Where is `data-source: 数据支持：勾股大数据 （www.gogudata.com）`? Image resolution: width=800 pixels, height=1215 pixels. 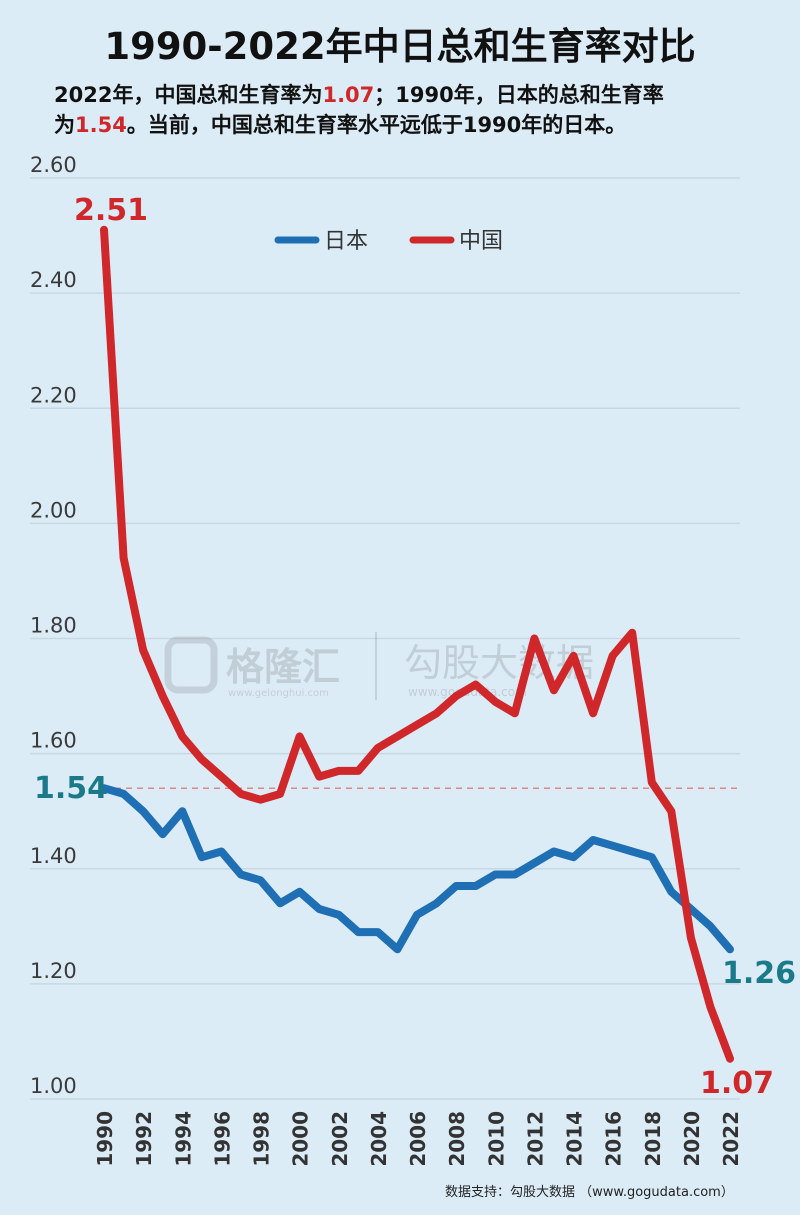
data-source: 数据支持：勾股大数据 （www.gogudata.com） is located at coordinates (589, 1192).